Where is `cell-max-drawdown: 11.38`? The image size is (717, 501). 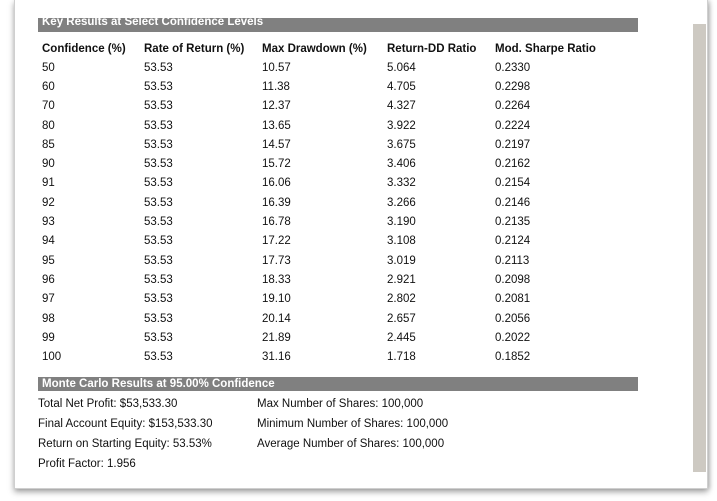
cell-max-drawdown: 11.38 is located at coordinates (276, 86).